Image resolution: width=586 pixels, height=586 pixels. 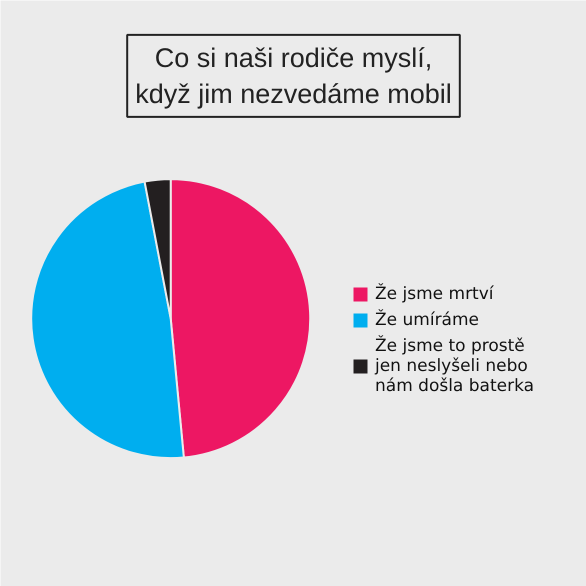 What do you see at coordinates (427, 320) in the screenshot?
I see `legend-label: Že umíráme` at bounding box center [427, 320].